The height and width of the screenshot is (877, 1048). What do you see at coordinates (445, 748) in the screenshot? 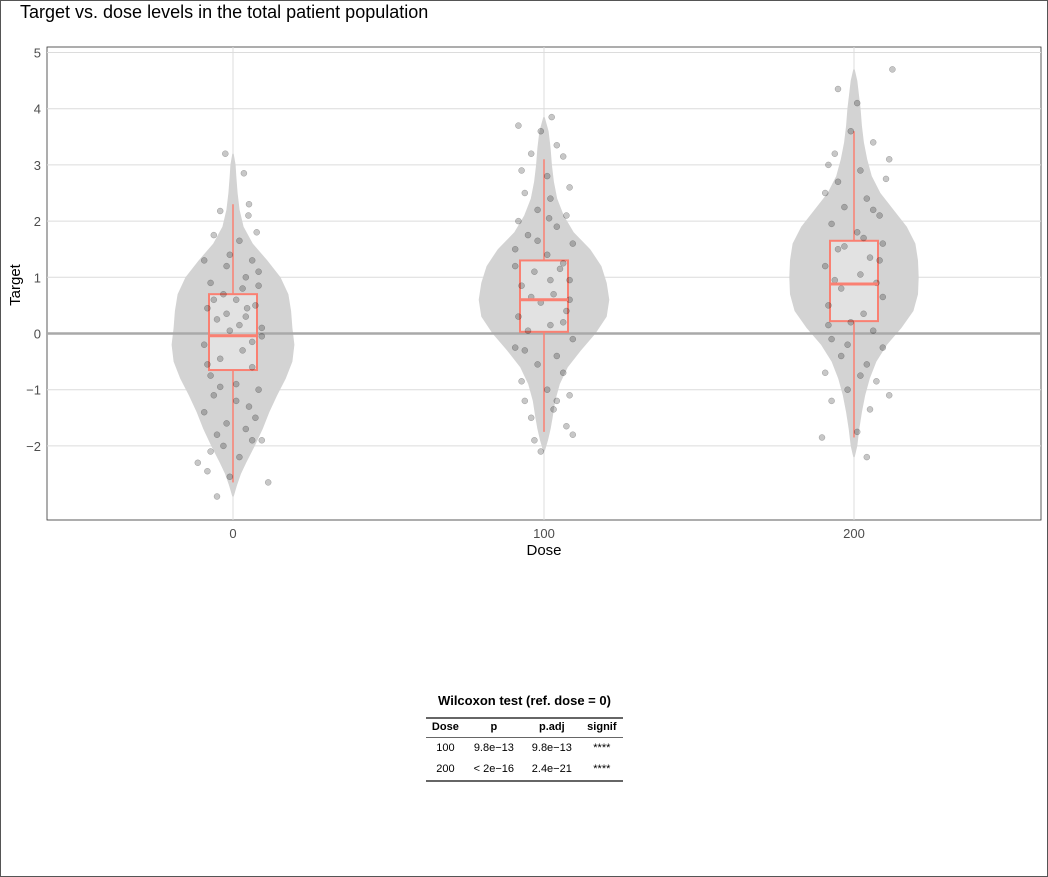
I see `stats-cell-dose: 100` at bounding box center [445, 748].